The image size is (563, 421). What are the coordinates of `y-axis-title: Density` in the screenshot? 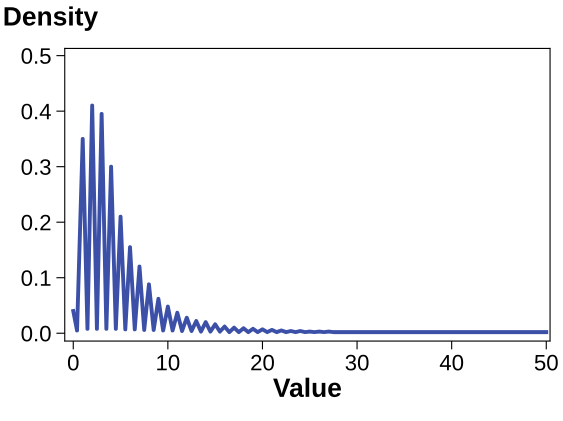 It's located at (51, 18).